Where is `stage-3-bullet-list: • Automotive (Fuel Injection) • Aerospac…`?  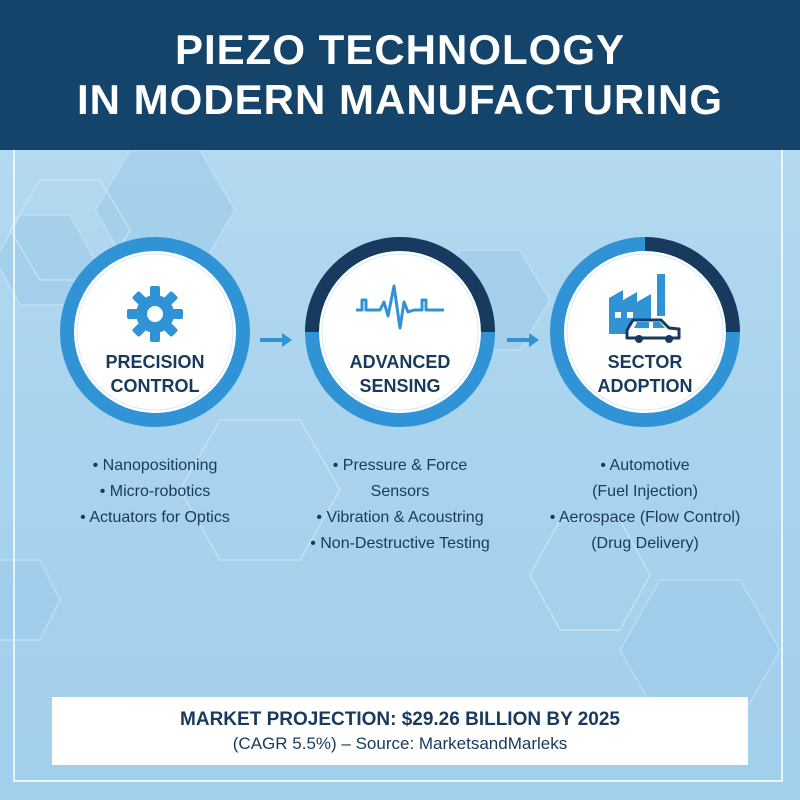
stage-3-bullet-list: • Automotive (Fuel Injection) • Aerospac… is located at coordinates (645, 505).